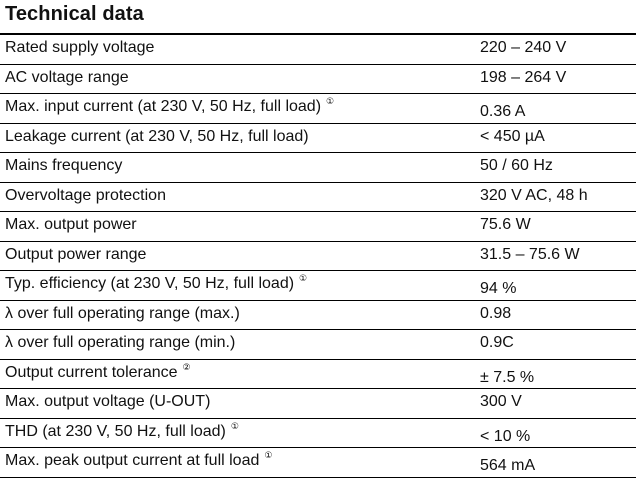  Describe the element at coordinates (318, 168) in the screenshot. I see `spec-row: Mains frequency 50 / 60 Hz` at that location.